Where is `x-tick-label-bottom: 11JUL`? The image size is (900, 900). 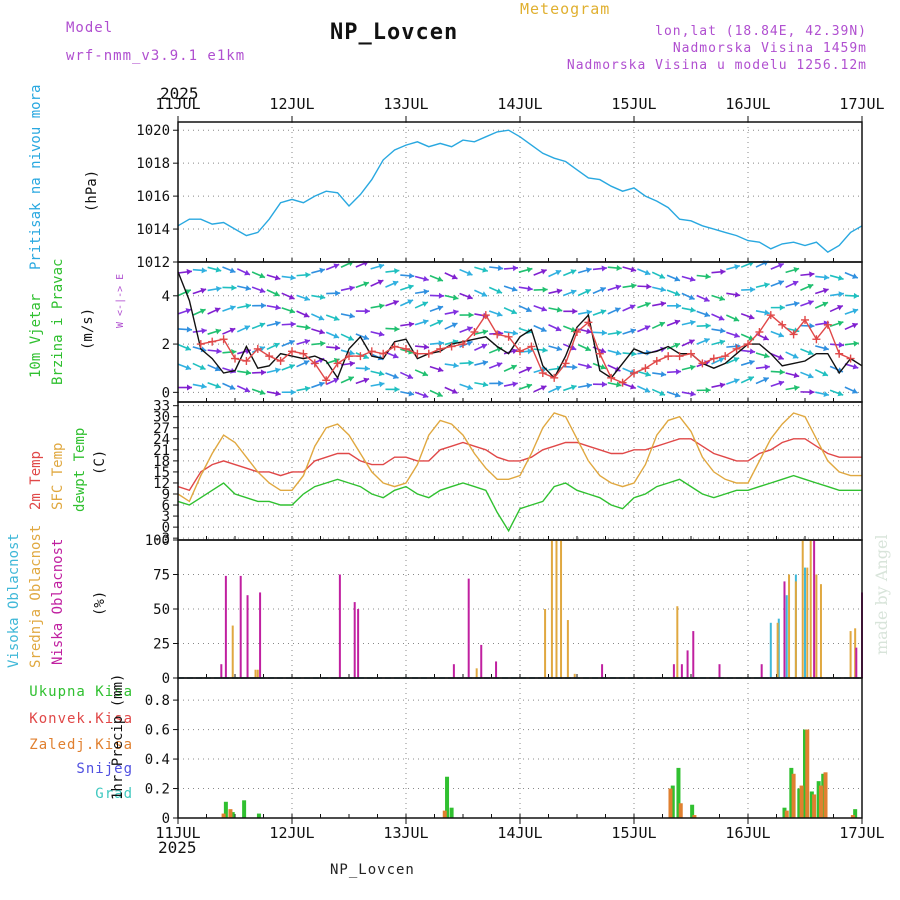 x-tick-label-bottom: 11JUL is located at coordinates (177, 833).